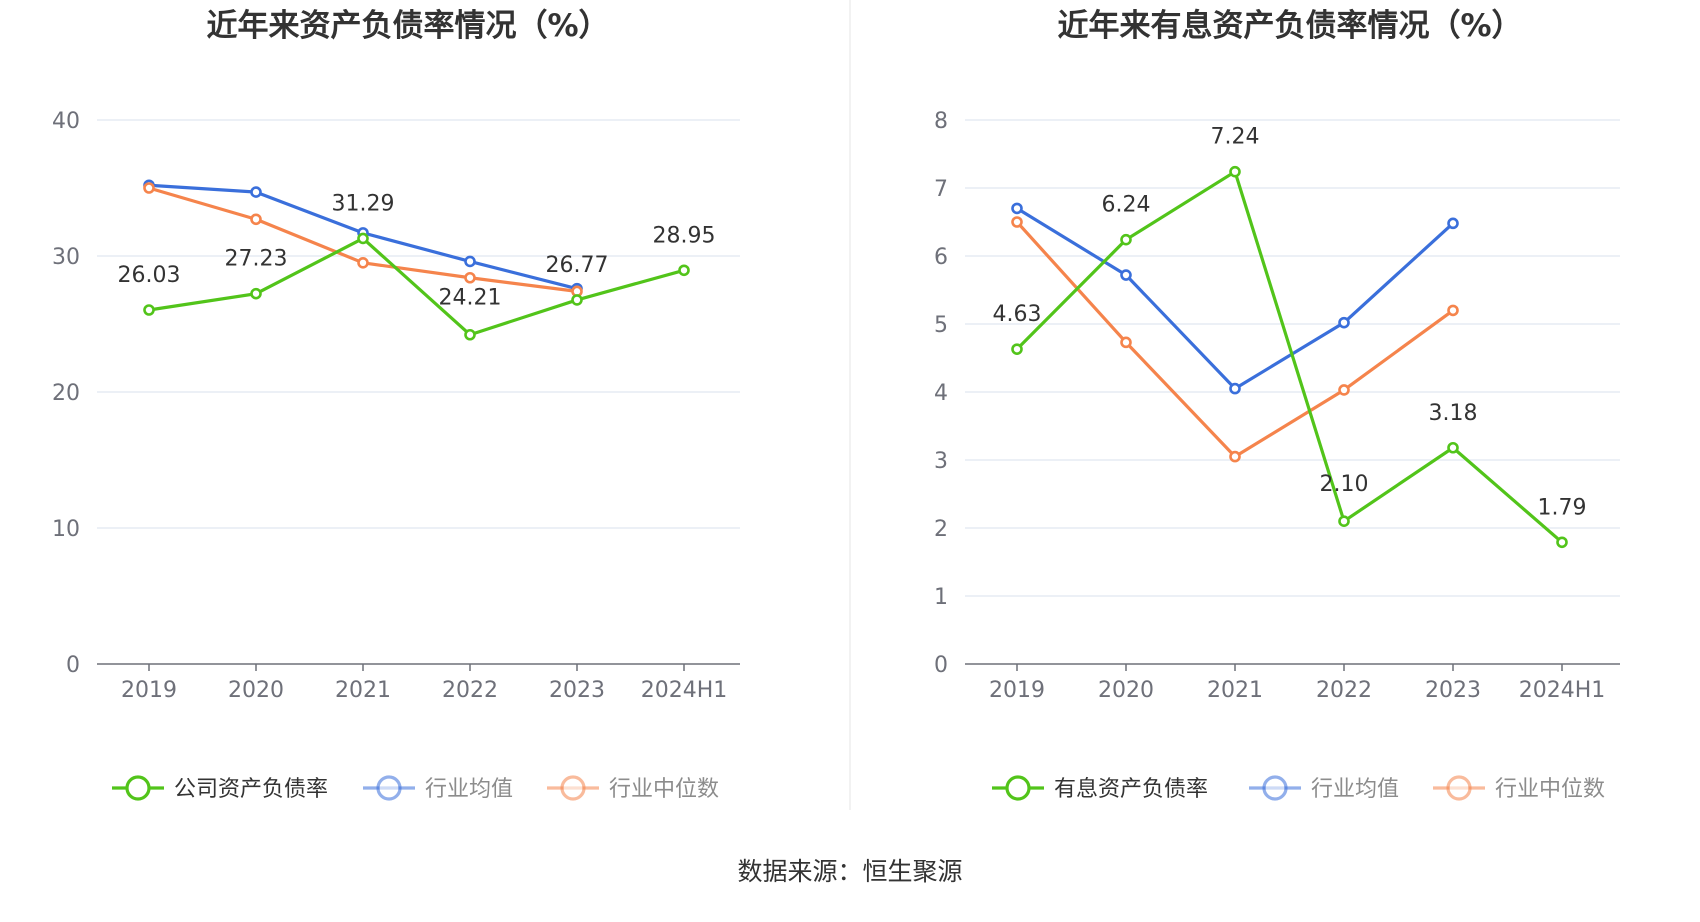 Image resolution: width=1700 pixels, height=922 pixels. What do you see at coordinates (941, 529) in the screenshot?
I see `y-tick-label: 2` at bounding box center [941, 529].